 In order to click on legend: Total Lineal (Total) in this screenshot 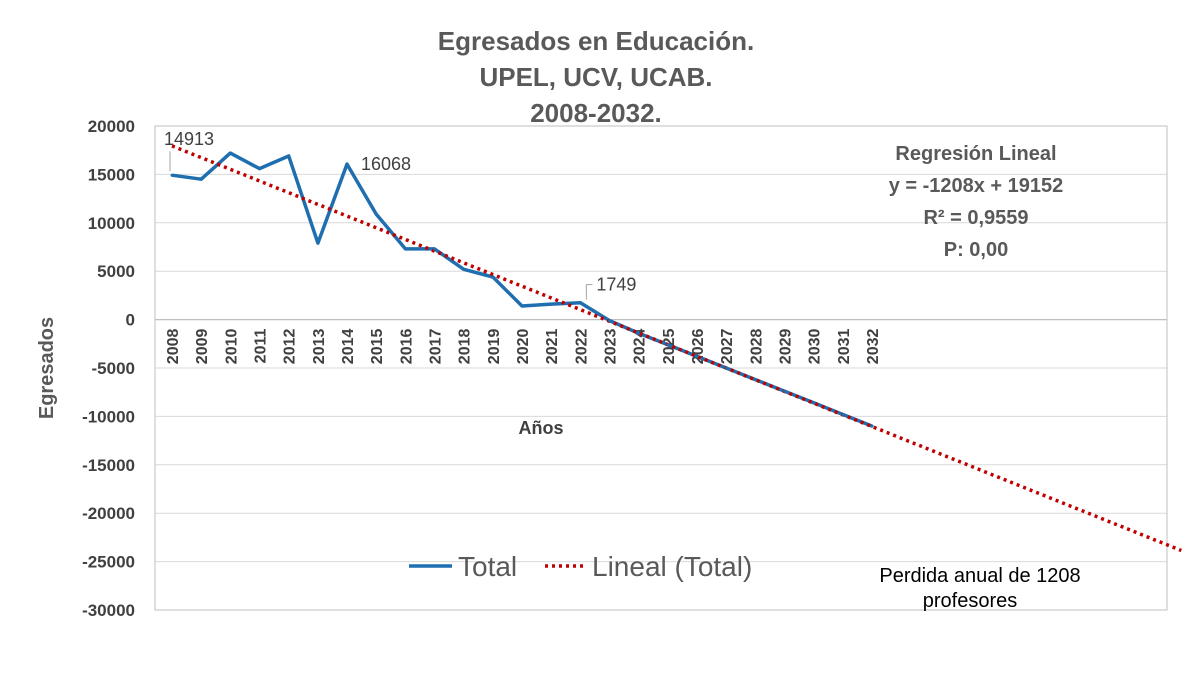, I will do `click(580, 566)`.